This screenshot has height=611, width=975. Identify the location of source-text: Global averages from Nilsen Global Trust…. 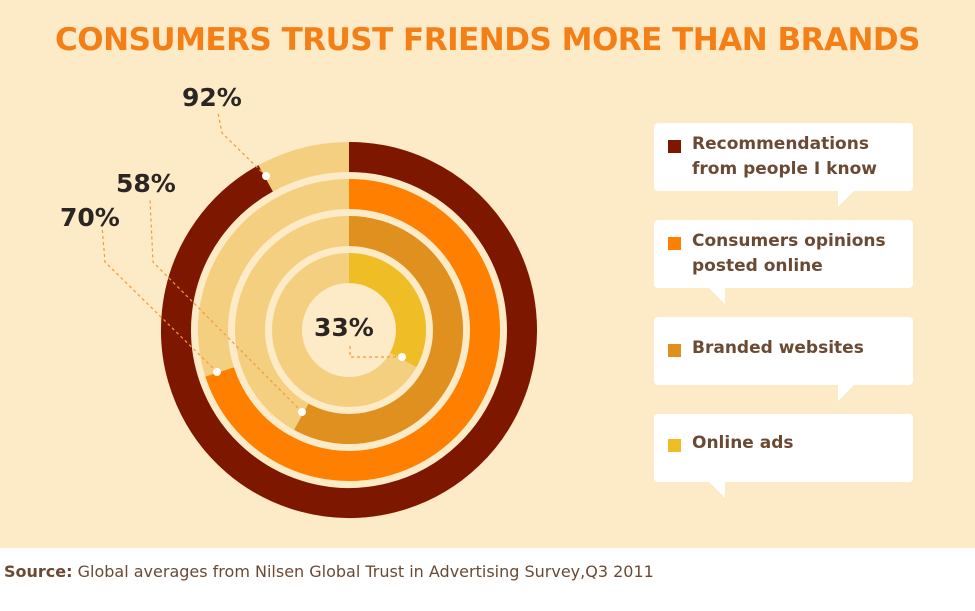
(365, 571).